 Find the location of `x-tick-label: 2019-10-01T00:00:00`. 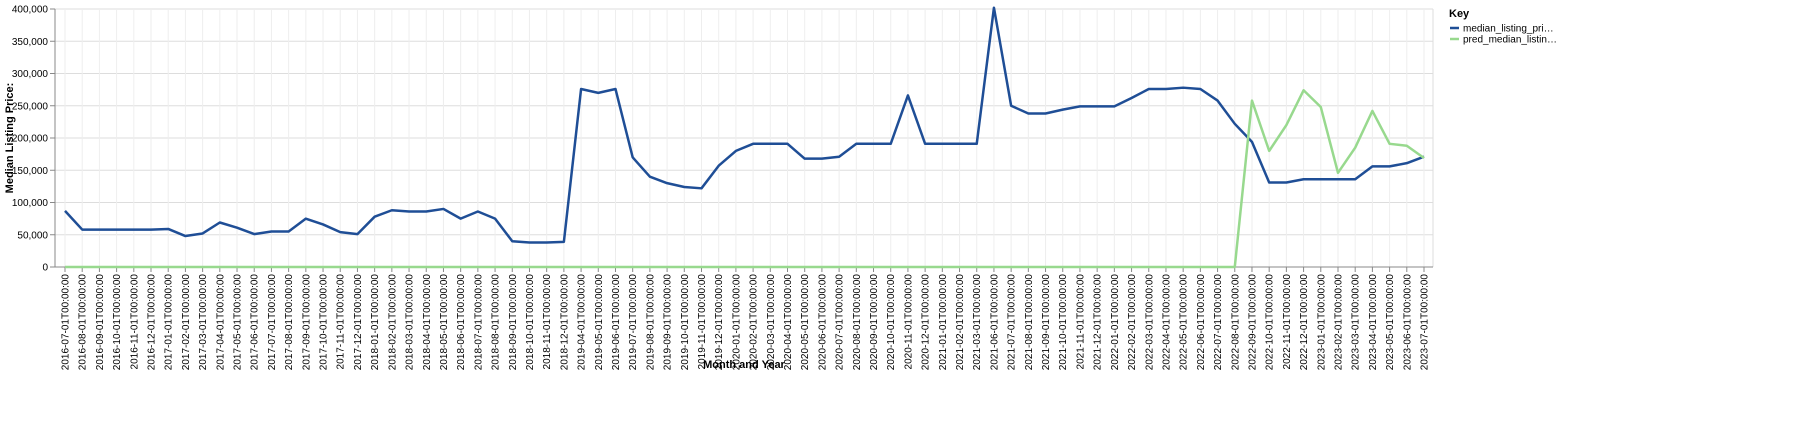

x-tick-label: 2019-10-01T00:00:00 is located at coordinates (685, 322).